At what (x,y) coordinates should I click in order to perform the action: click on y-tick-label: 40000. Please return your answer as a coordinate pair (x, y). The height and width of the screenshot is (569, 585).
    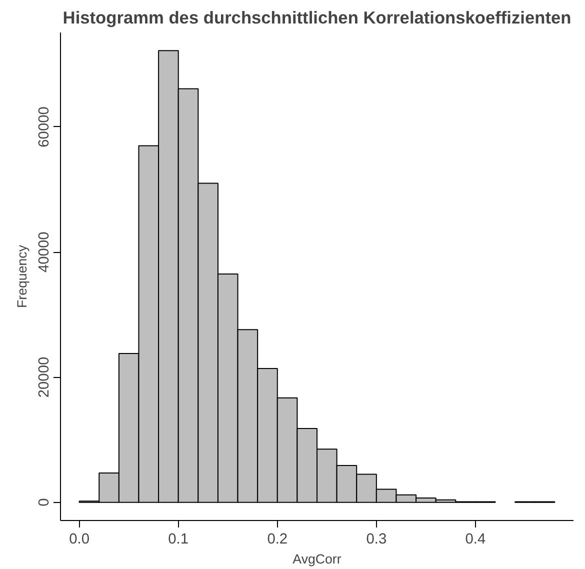
    Looking at the image, I should click on (44, 252).